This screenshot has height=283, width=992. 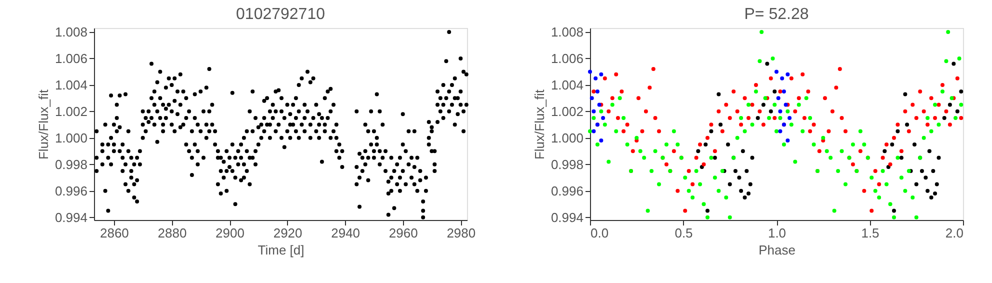 What do you see at coordinates (776, 14) in the screenshot?
I see `chart-title: P= 52.28` at bounding box center [776, 14].